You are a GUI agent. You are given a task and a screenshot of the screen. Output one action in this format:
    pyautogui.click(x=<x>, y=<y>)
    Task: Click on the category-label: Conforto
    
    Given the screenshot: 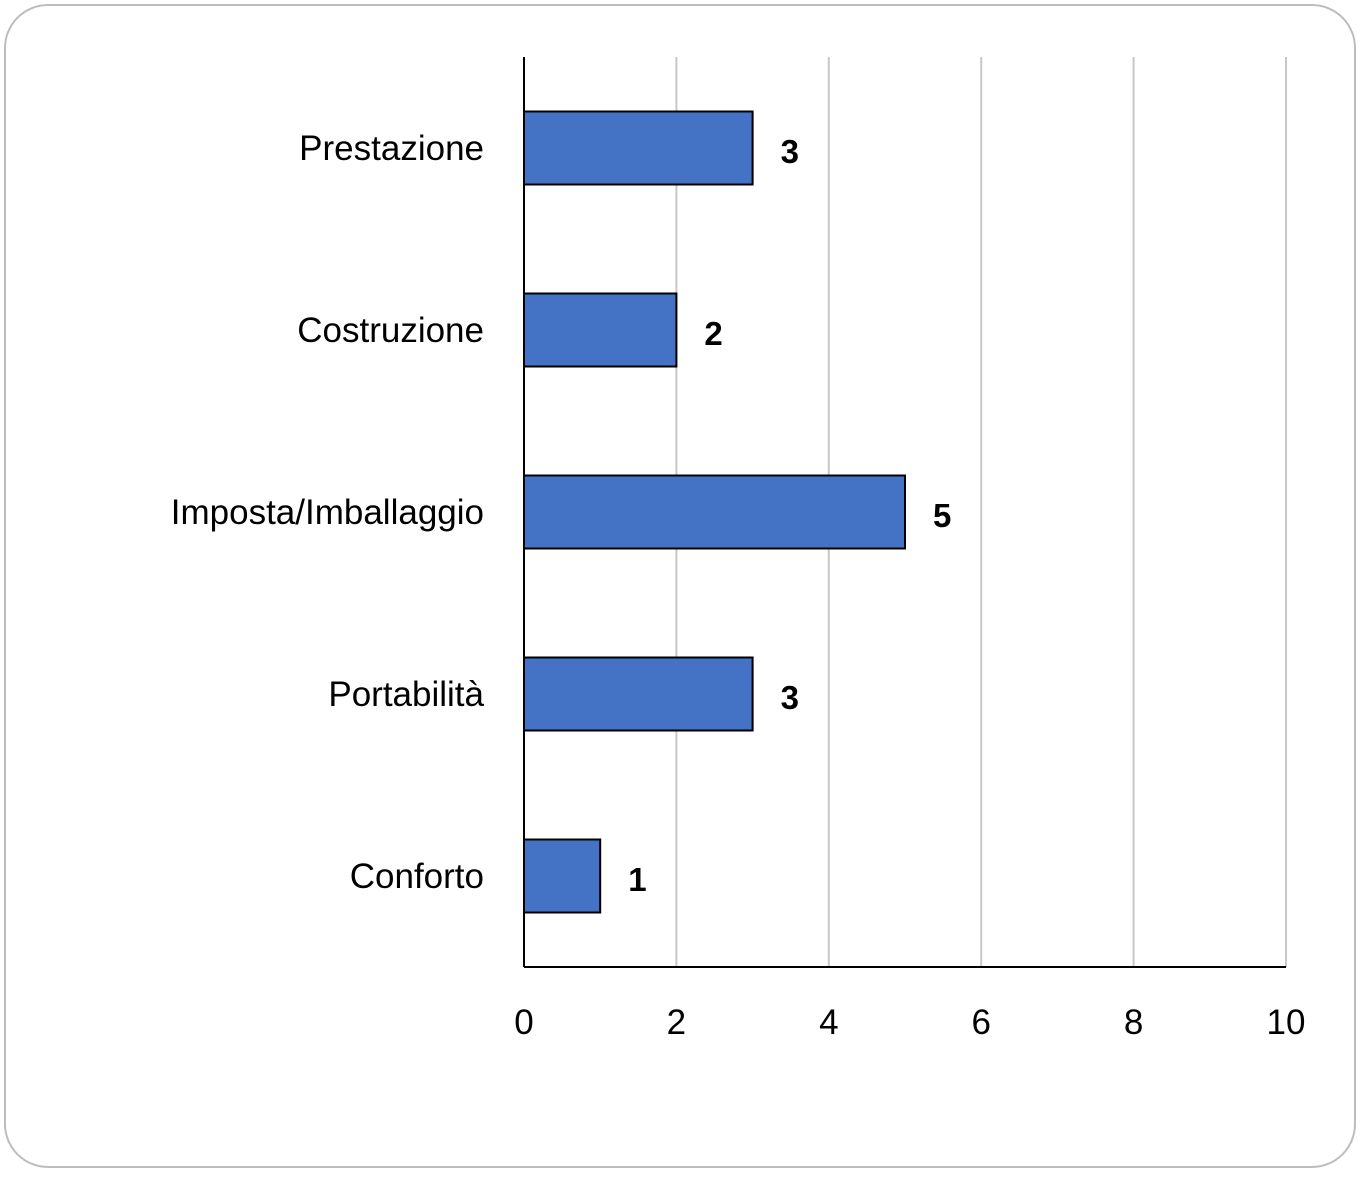 What is the action you would take?
    pyautogui.click(x=417, y=876)
    